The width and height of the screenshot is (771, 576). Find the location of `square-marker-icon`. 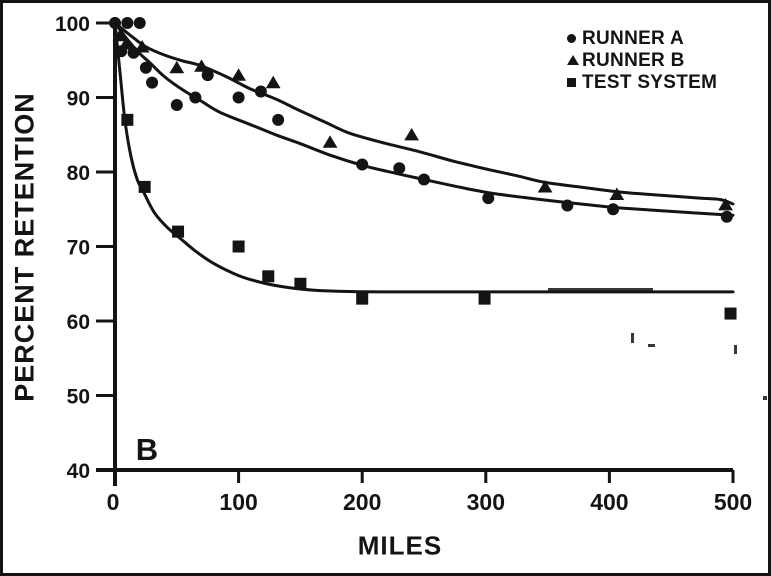

square-marker-icon is located at coordinates (574, 82).